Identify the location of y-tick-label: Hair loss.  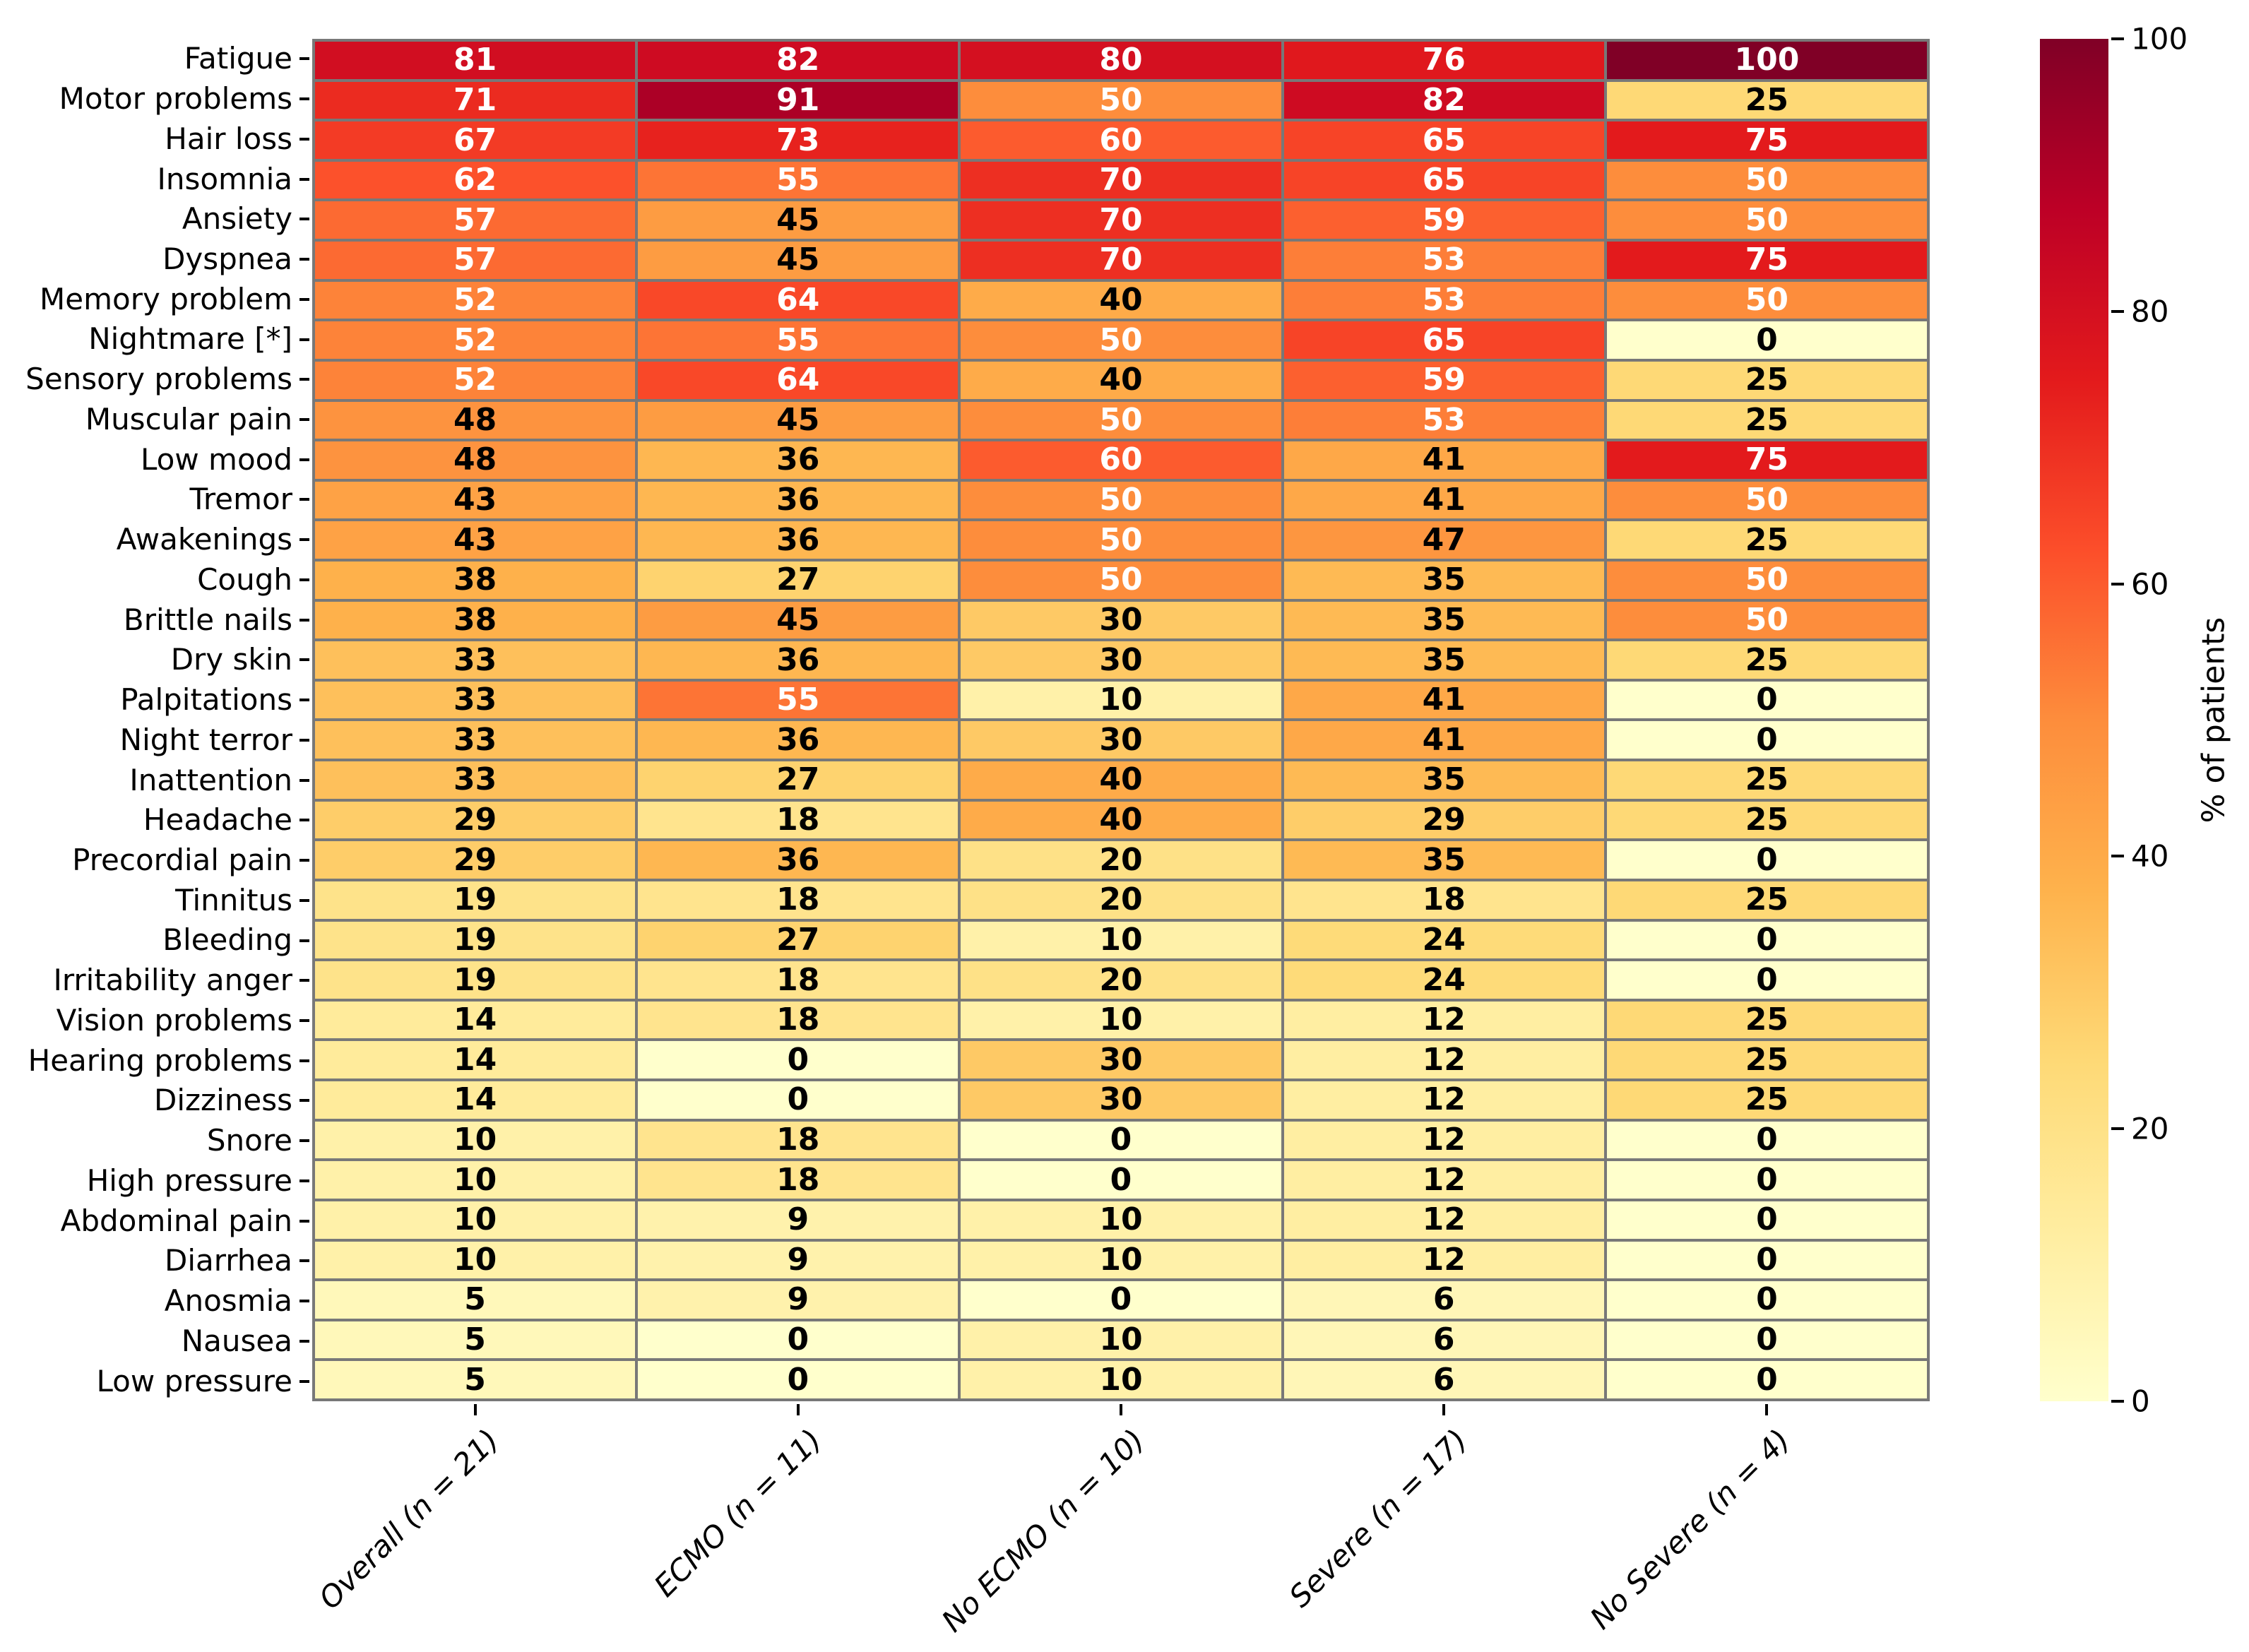
(229, 138).